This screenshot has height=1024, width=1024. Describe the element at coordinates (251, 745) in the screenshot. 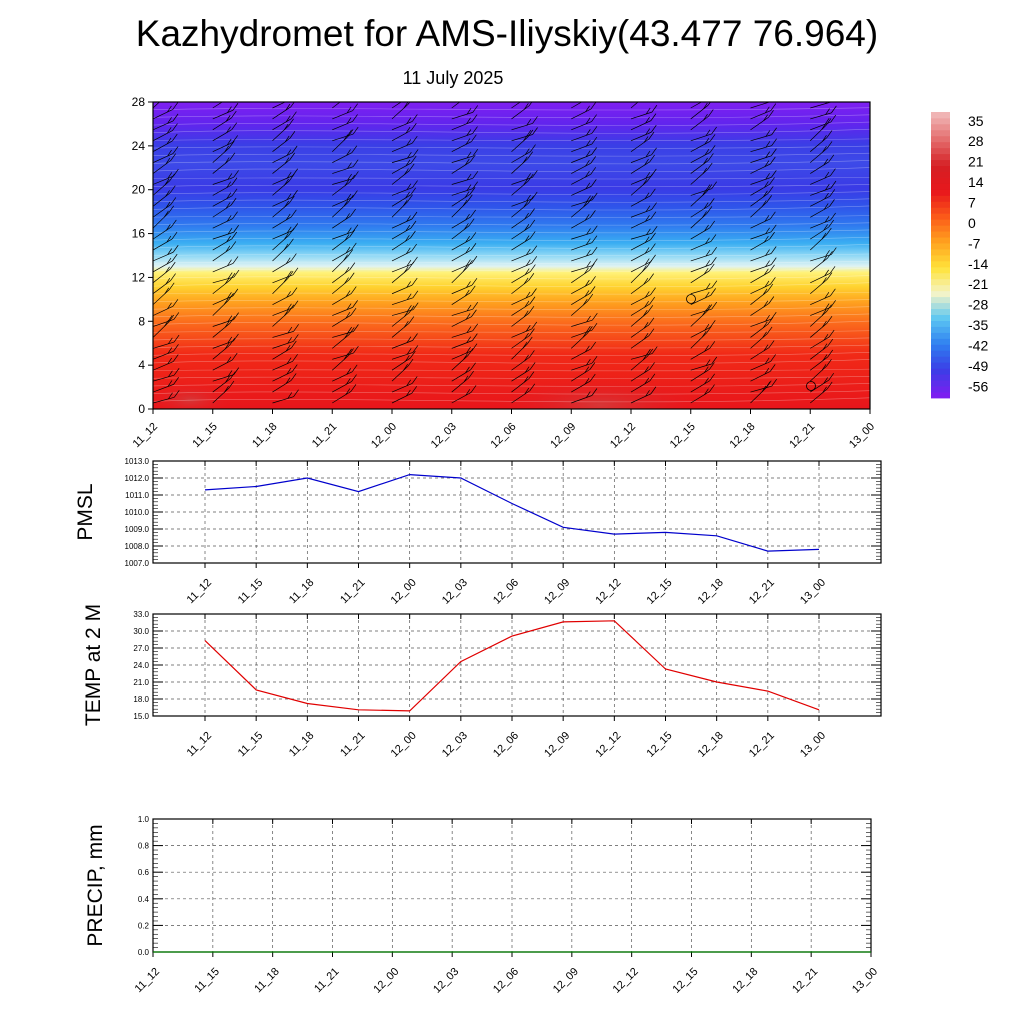

I see `x-tick-label: 11_15` at that location.